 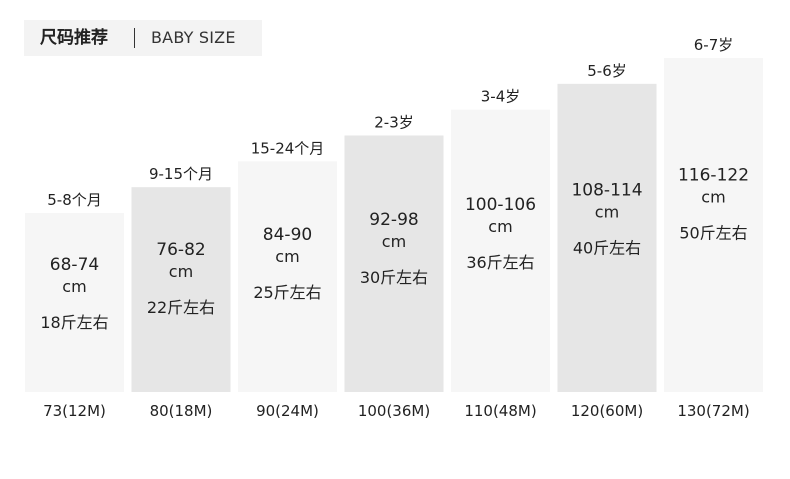 I want to click on height-range-label: 68-74, so click(x=74, y=265).